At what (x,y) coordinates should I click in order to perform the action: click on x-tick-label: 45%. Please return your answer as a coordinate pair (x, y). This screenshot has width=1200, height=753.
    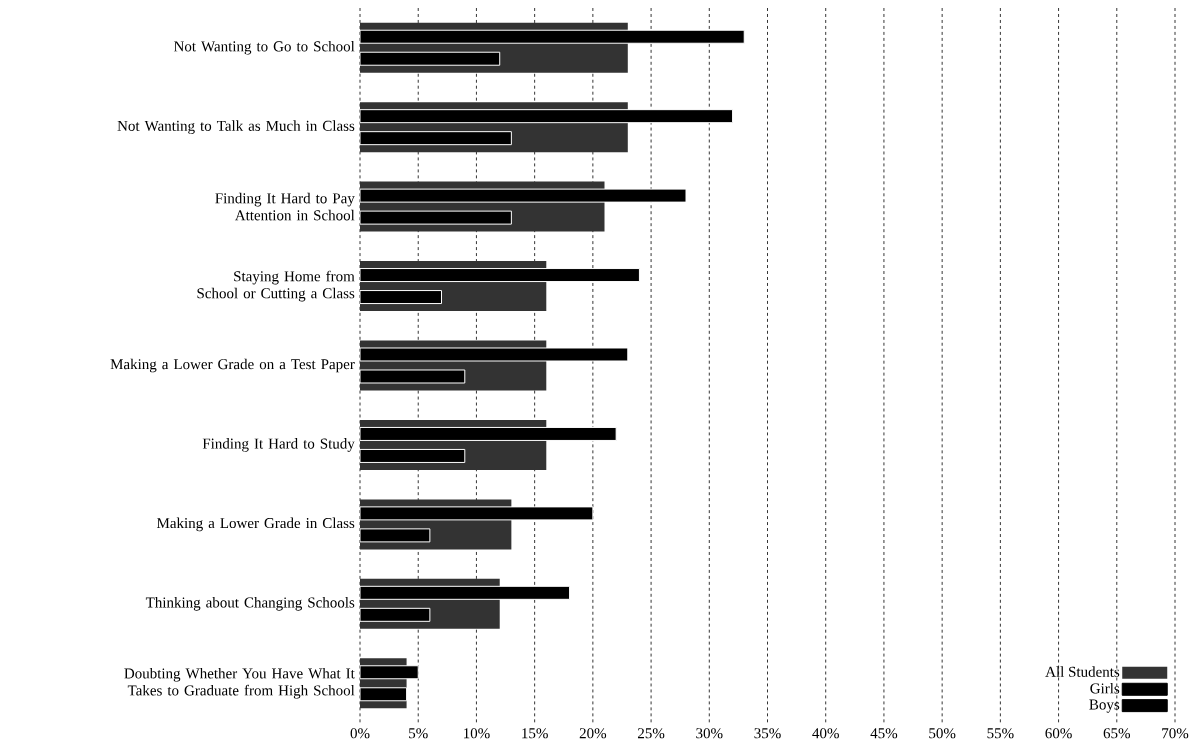
    Looking at the image, I should click on (884, 733).